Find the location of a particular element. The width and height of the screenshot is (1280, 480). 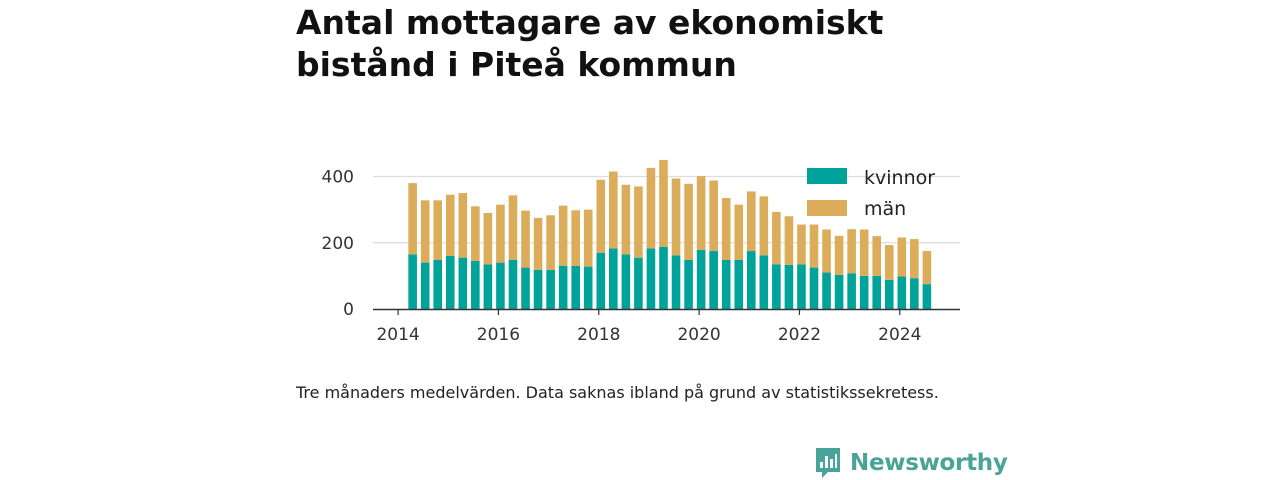

newsworthy-logo-icon is located at coordinates (828, 463).